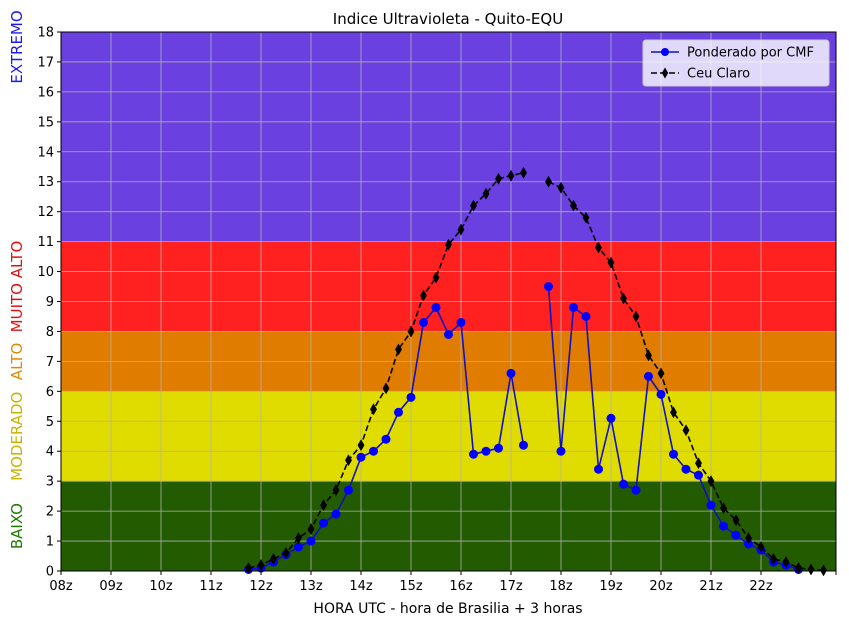  Describe the element at coordinates (50, 332) in the screenshot. I see `y-tick-label: 8` at that location.